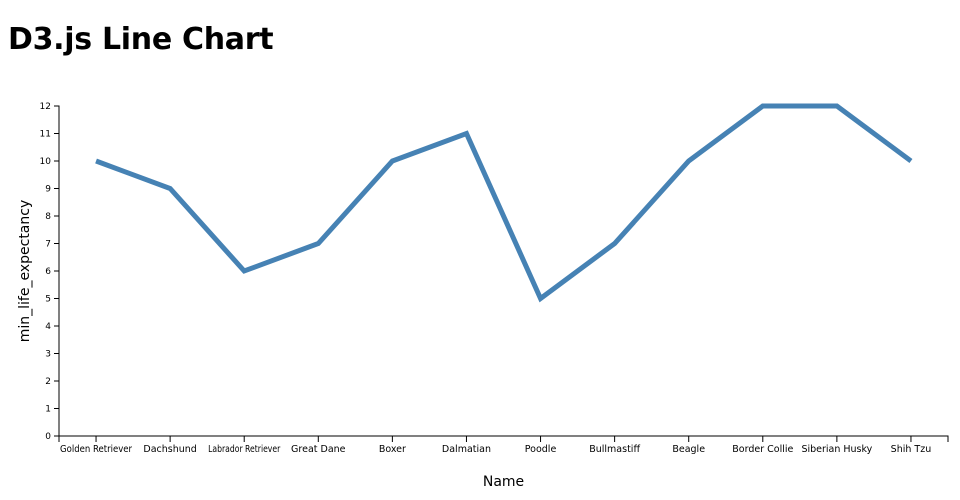 This screenshot has width=960, height=500. What do you see at coordinates (503, 482) in the screenshot?
I see `x-axis-title: Name` at bounding box center [503, 482].